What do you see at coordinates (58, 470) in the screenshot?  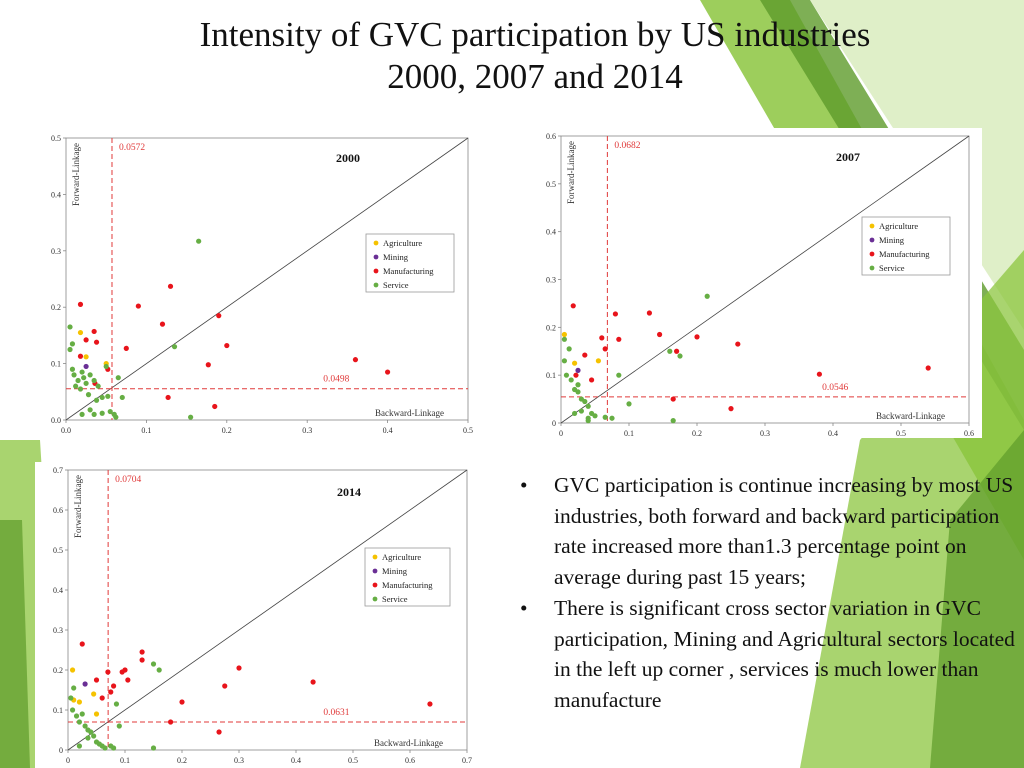 I see `y-tick-label: 0.7` at bounding box center [58, 470].